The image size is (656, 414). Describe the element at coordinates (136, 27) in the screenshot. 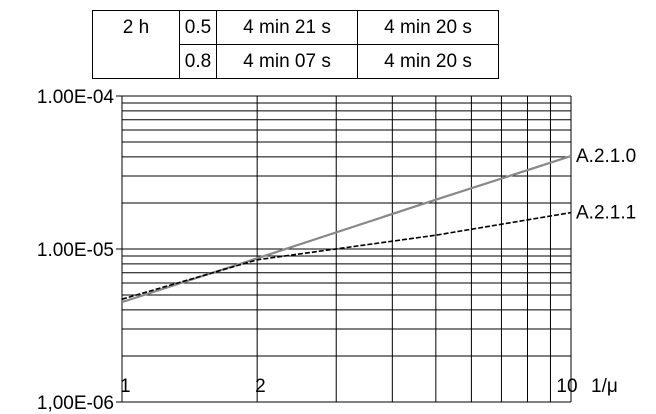

I see `table-cell: 2 h` at that location.